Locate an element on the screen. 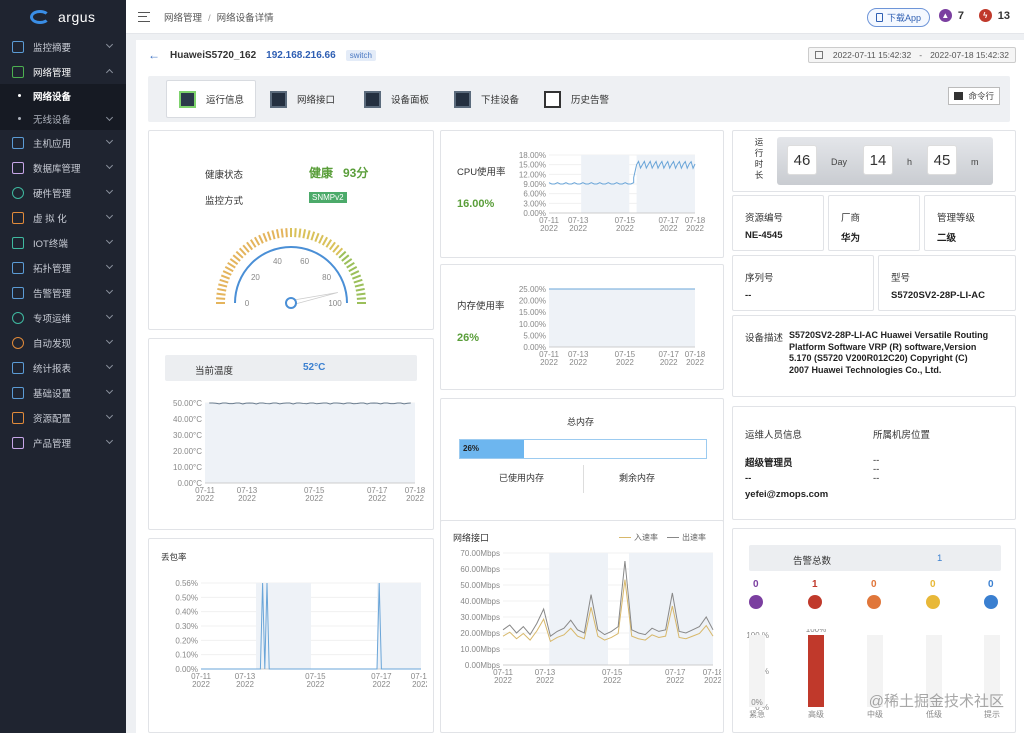  sidebar-item-label: 资源配置 is located at coordinates (52, 419).